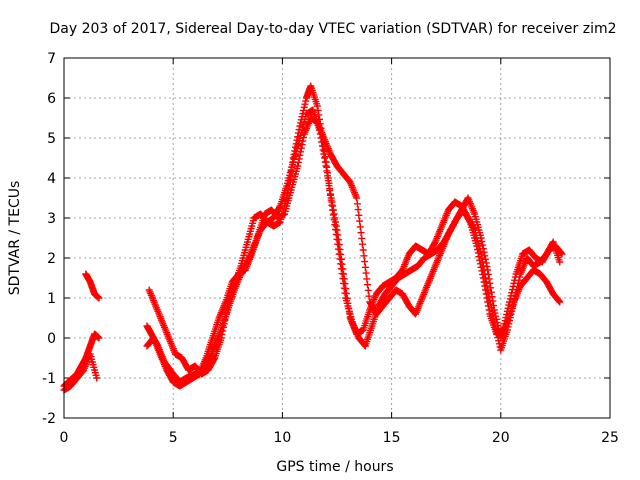  I want to click on y-tick-label: -1, so click(49, 379).